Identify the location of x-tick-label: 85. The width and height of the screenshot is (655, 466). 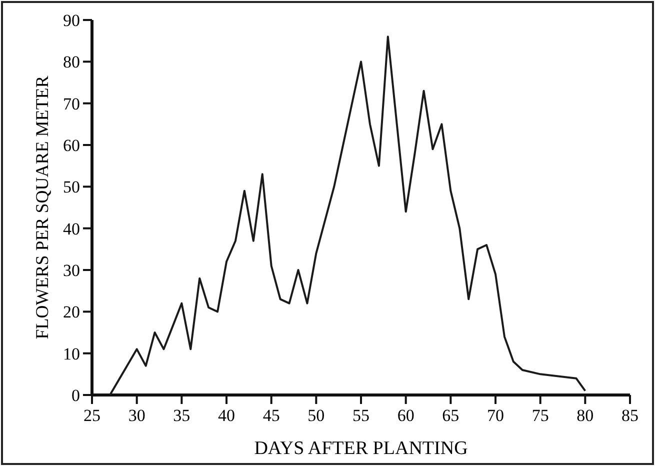
(630, 415).